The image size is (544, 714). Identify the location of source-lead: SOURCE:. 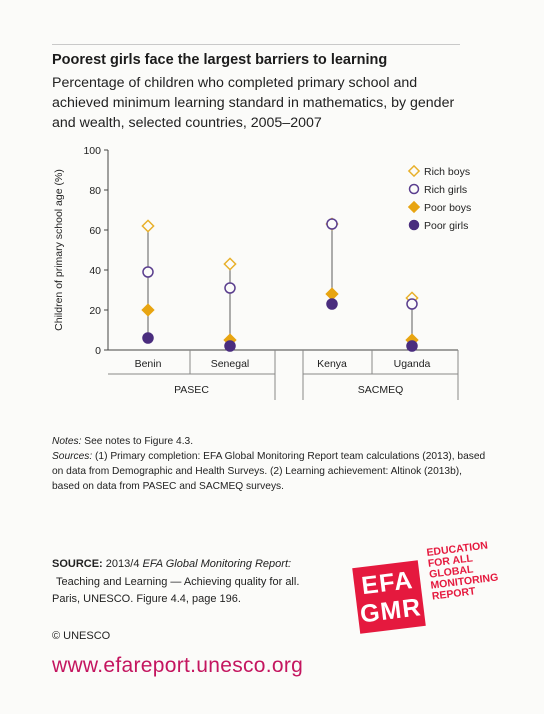
(77, 564).